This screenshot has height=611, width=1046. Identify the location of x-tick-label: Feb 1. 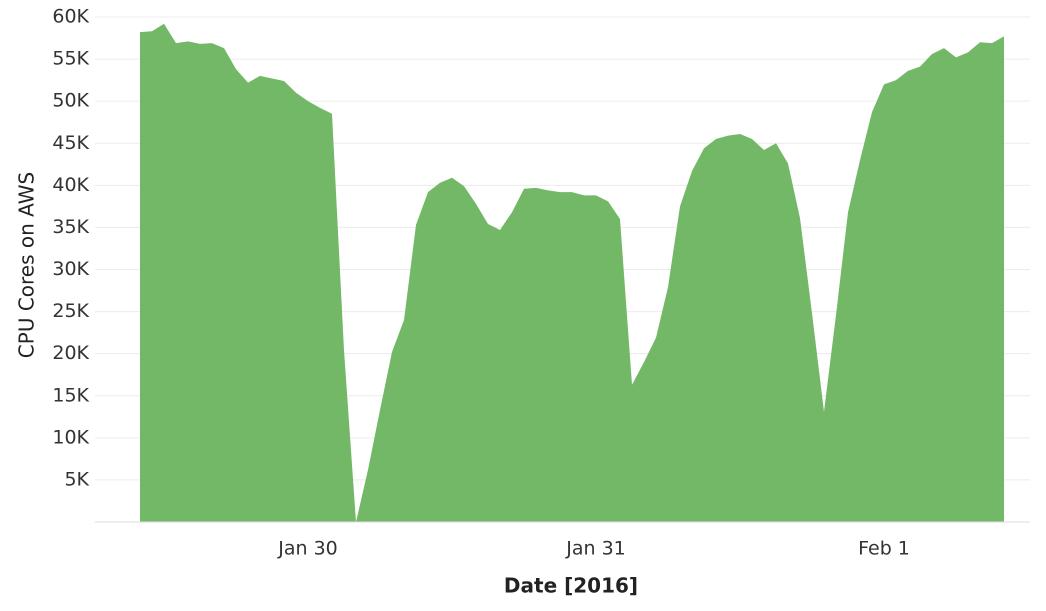
(884, 549).